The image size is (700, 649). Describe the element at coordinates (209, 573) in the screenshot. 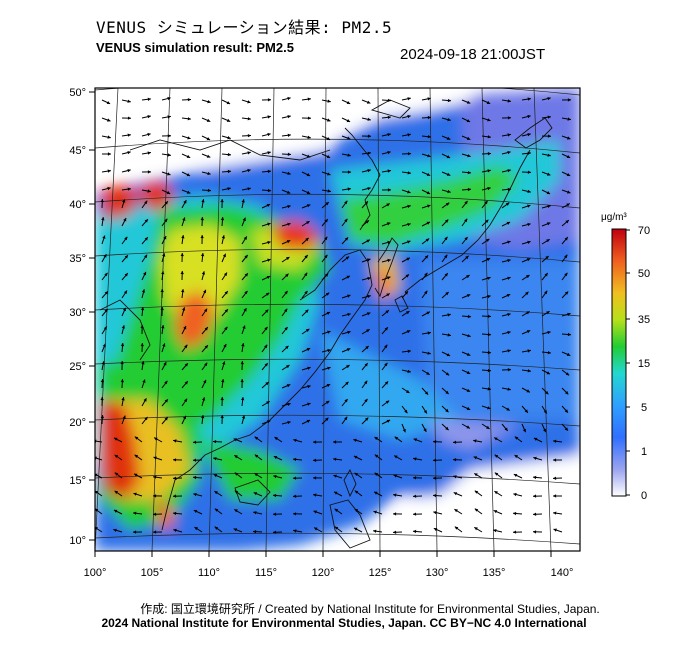

I see `lon-tick-label: 110°` at that location.